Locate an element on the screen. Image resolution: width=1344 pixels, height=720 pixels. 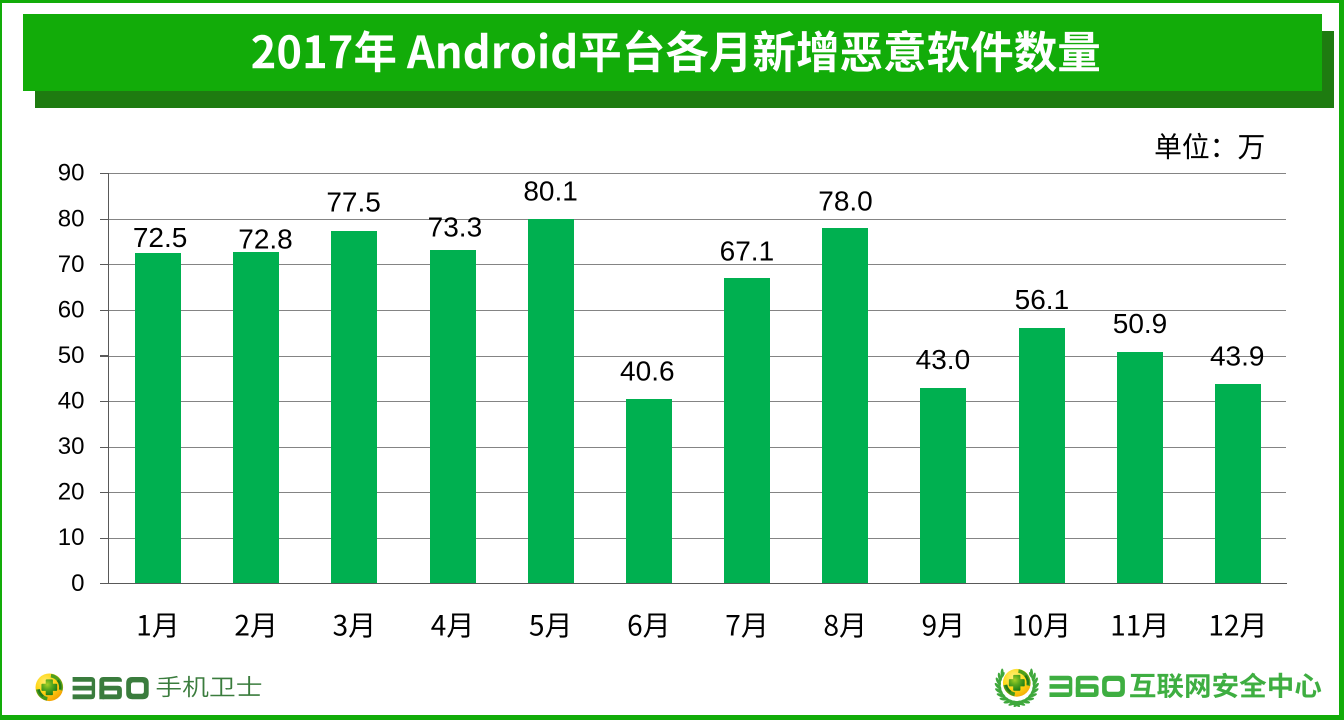
svg-text: 72.5 is located at coordinates (160, 237).